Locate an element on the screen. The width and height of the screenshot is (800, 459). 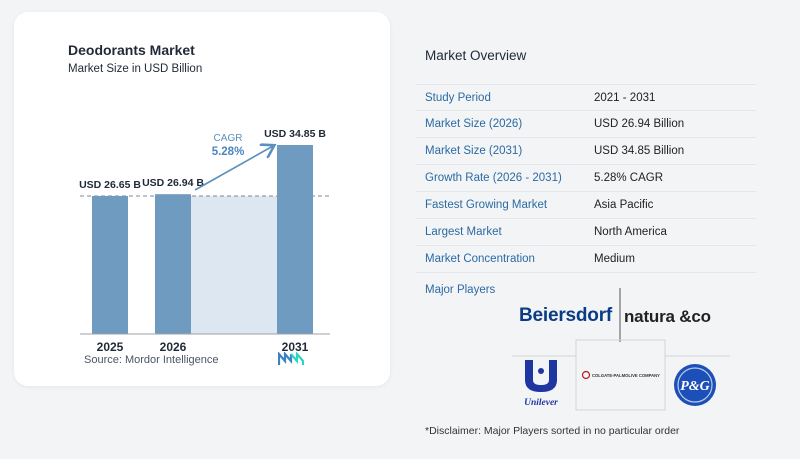
row-value: 2021 - 2031 is located at coordinates (625, 97).